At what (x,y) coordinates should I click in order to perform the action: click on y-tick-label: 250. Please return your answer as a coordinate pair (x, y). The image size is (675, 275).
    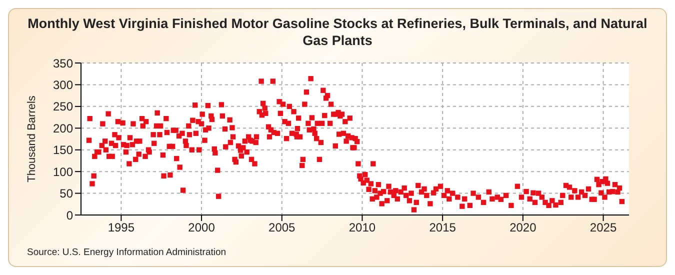
    Looking at the image, I should click on (63, 107).